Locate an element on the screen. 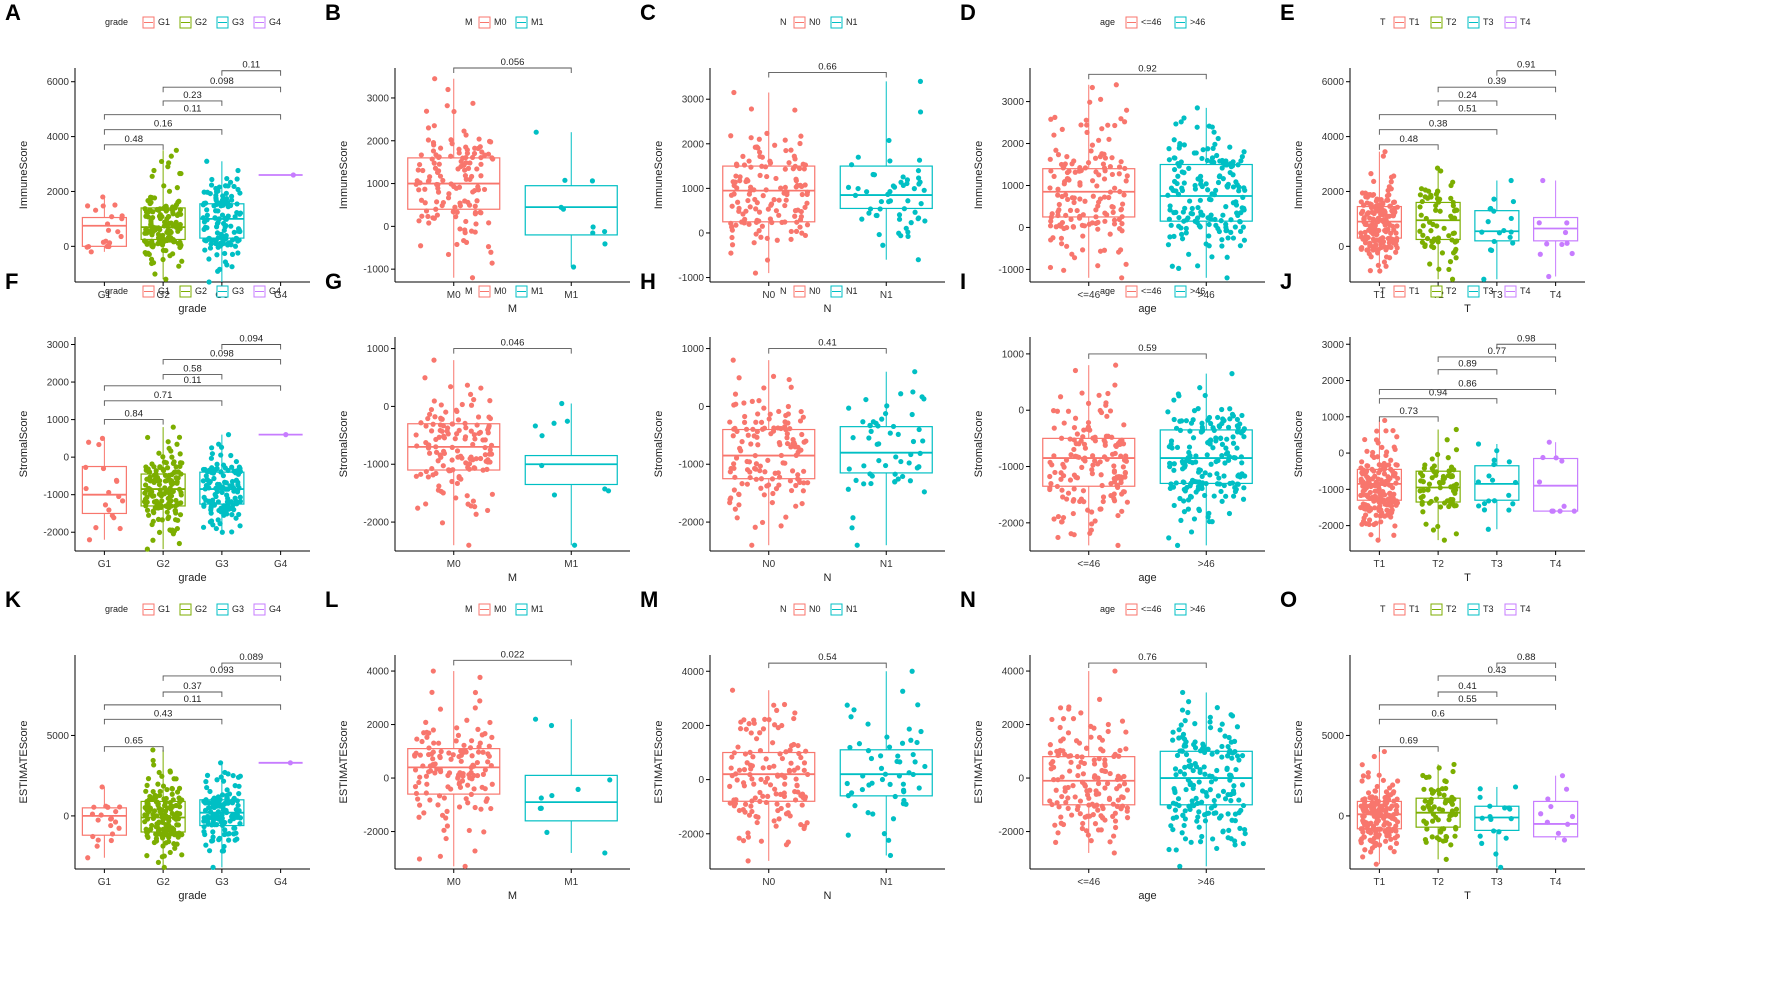 The height and width of the screenshot is (992, 1774). legend-label: M0 is located at coordinates (500, 291).